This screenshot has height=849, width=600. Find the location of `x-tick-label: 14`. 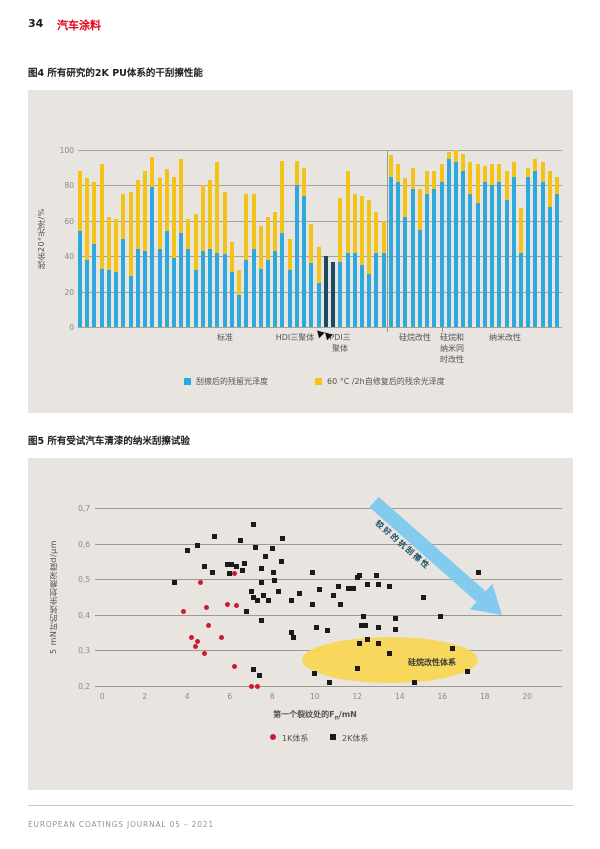

x-tick-label: 14 is located at coordinates (400, 696).